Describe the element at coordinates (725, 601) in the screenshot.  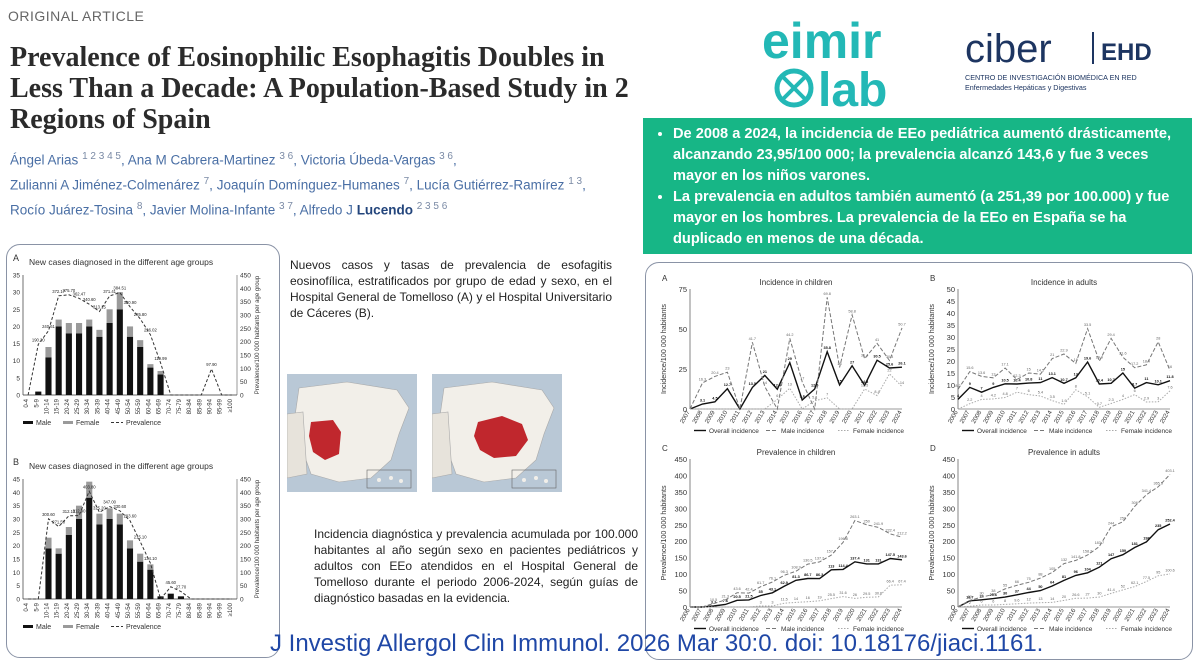
I see `data-label: 7.6` at that location.